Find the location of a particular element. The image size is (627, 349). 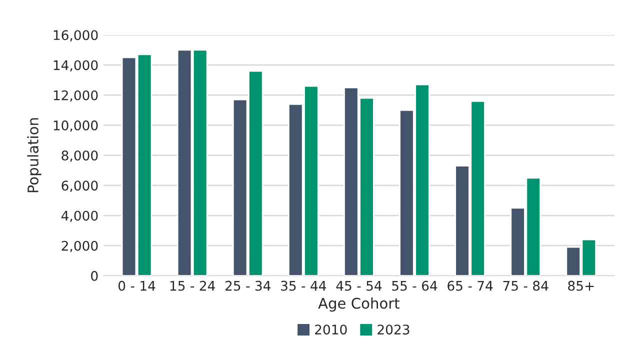

legend-label: 2010 is located at coordinates (331, 329).